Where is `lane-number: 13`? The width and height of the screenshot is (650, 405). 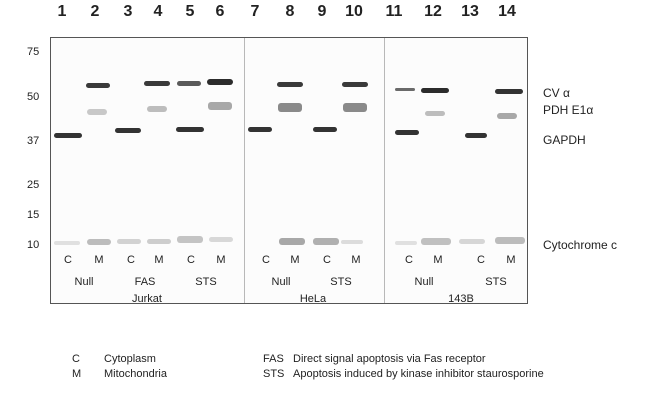
lane-number: 13 is located at coordinates (470, 11).